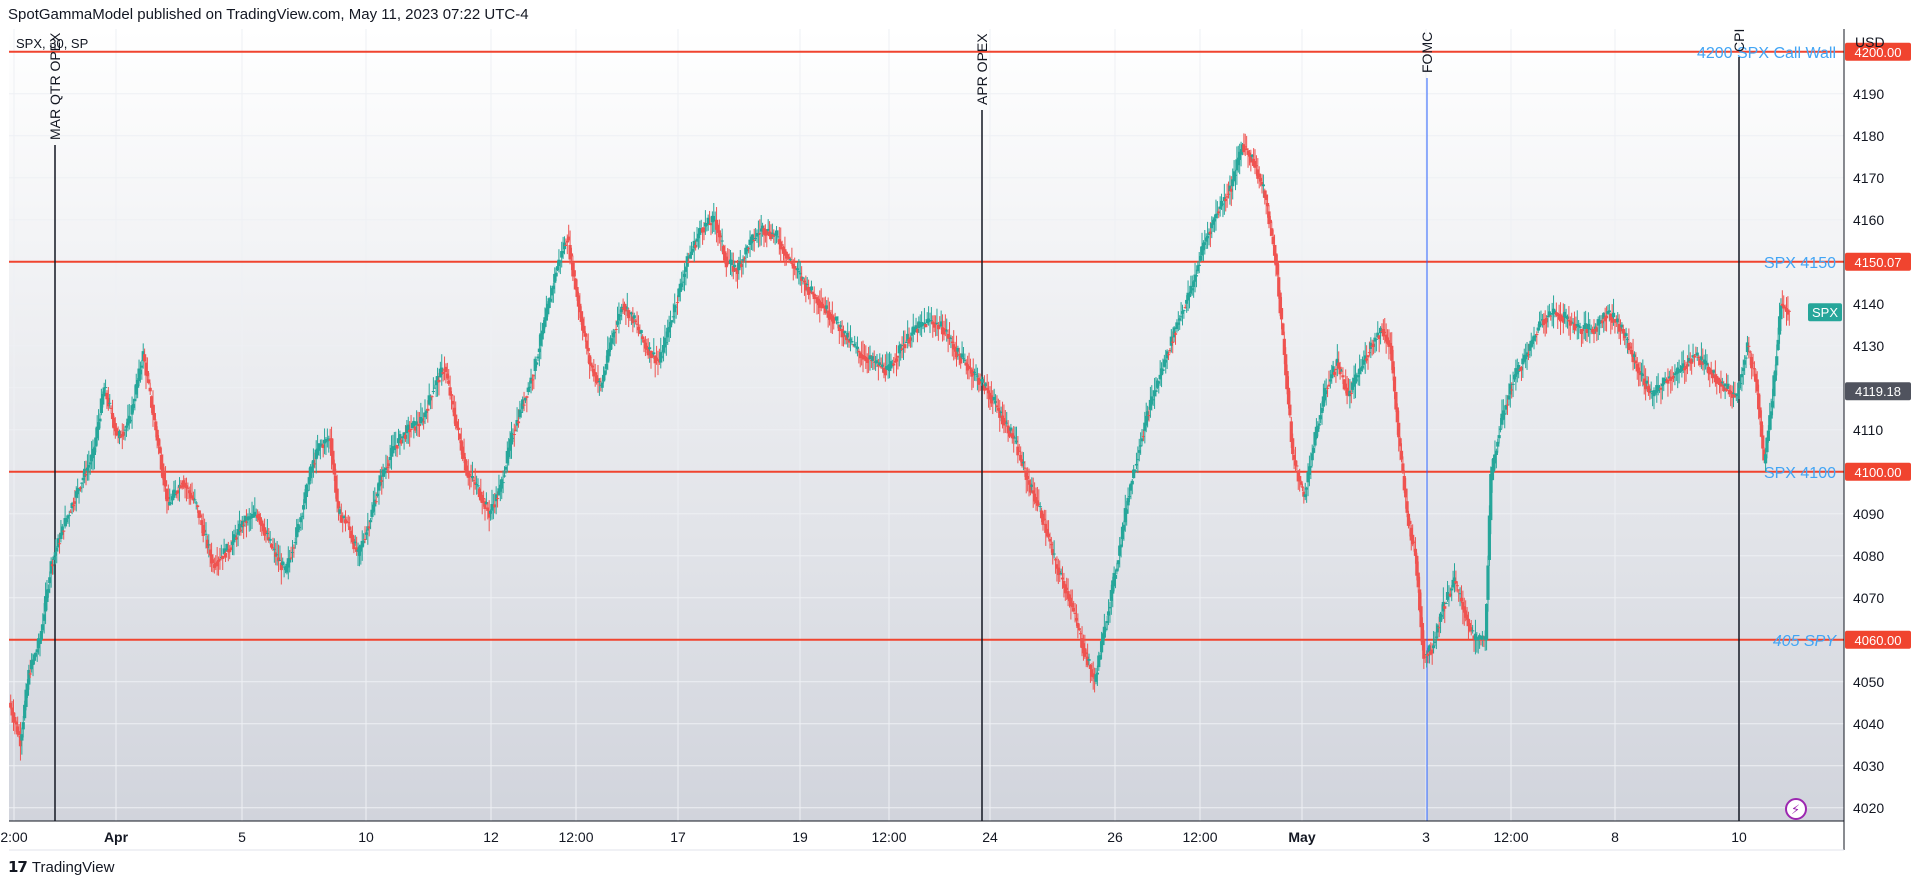 This screenshot has height=884, width=1928. Describe the element at coordinates (1426, 837) in the screenshot. I see `x-tick-label: 3` at that location.